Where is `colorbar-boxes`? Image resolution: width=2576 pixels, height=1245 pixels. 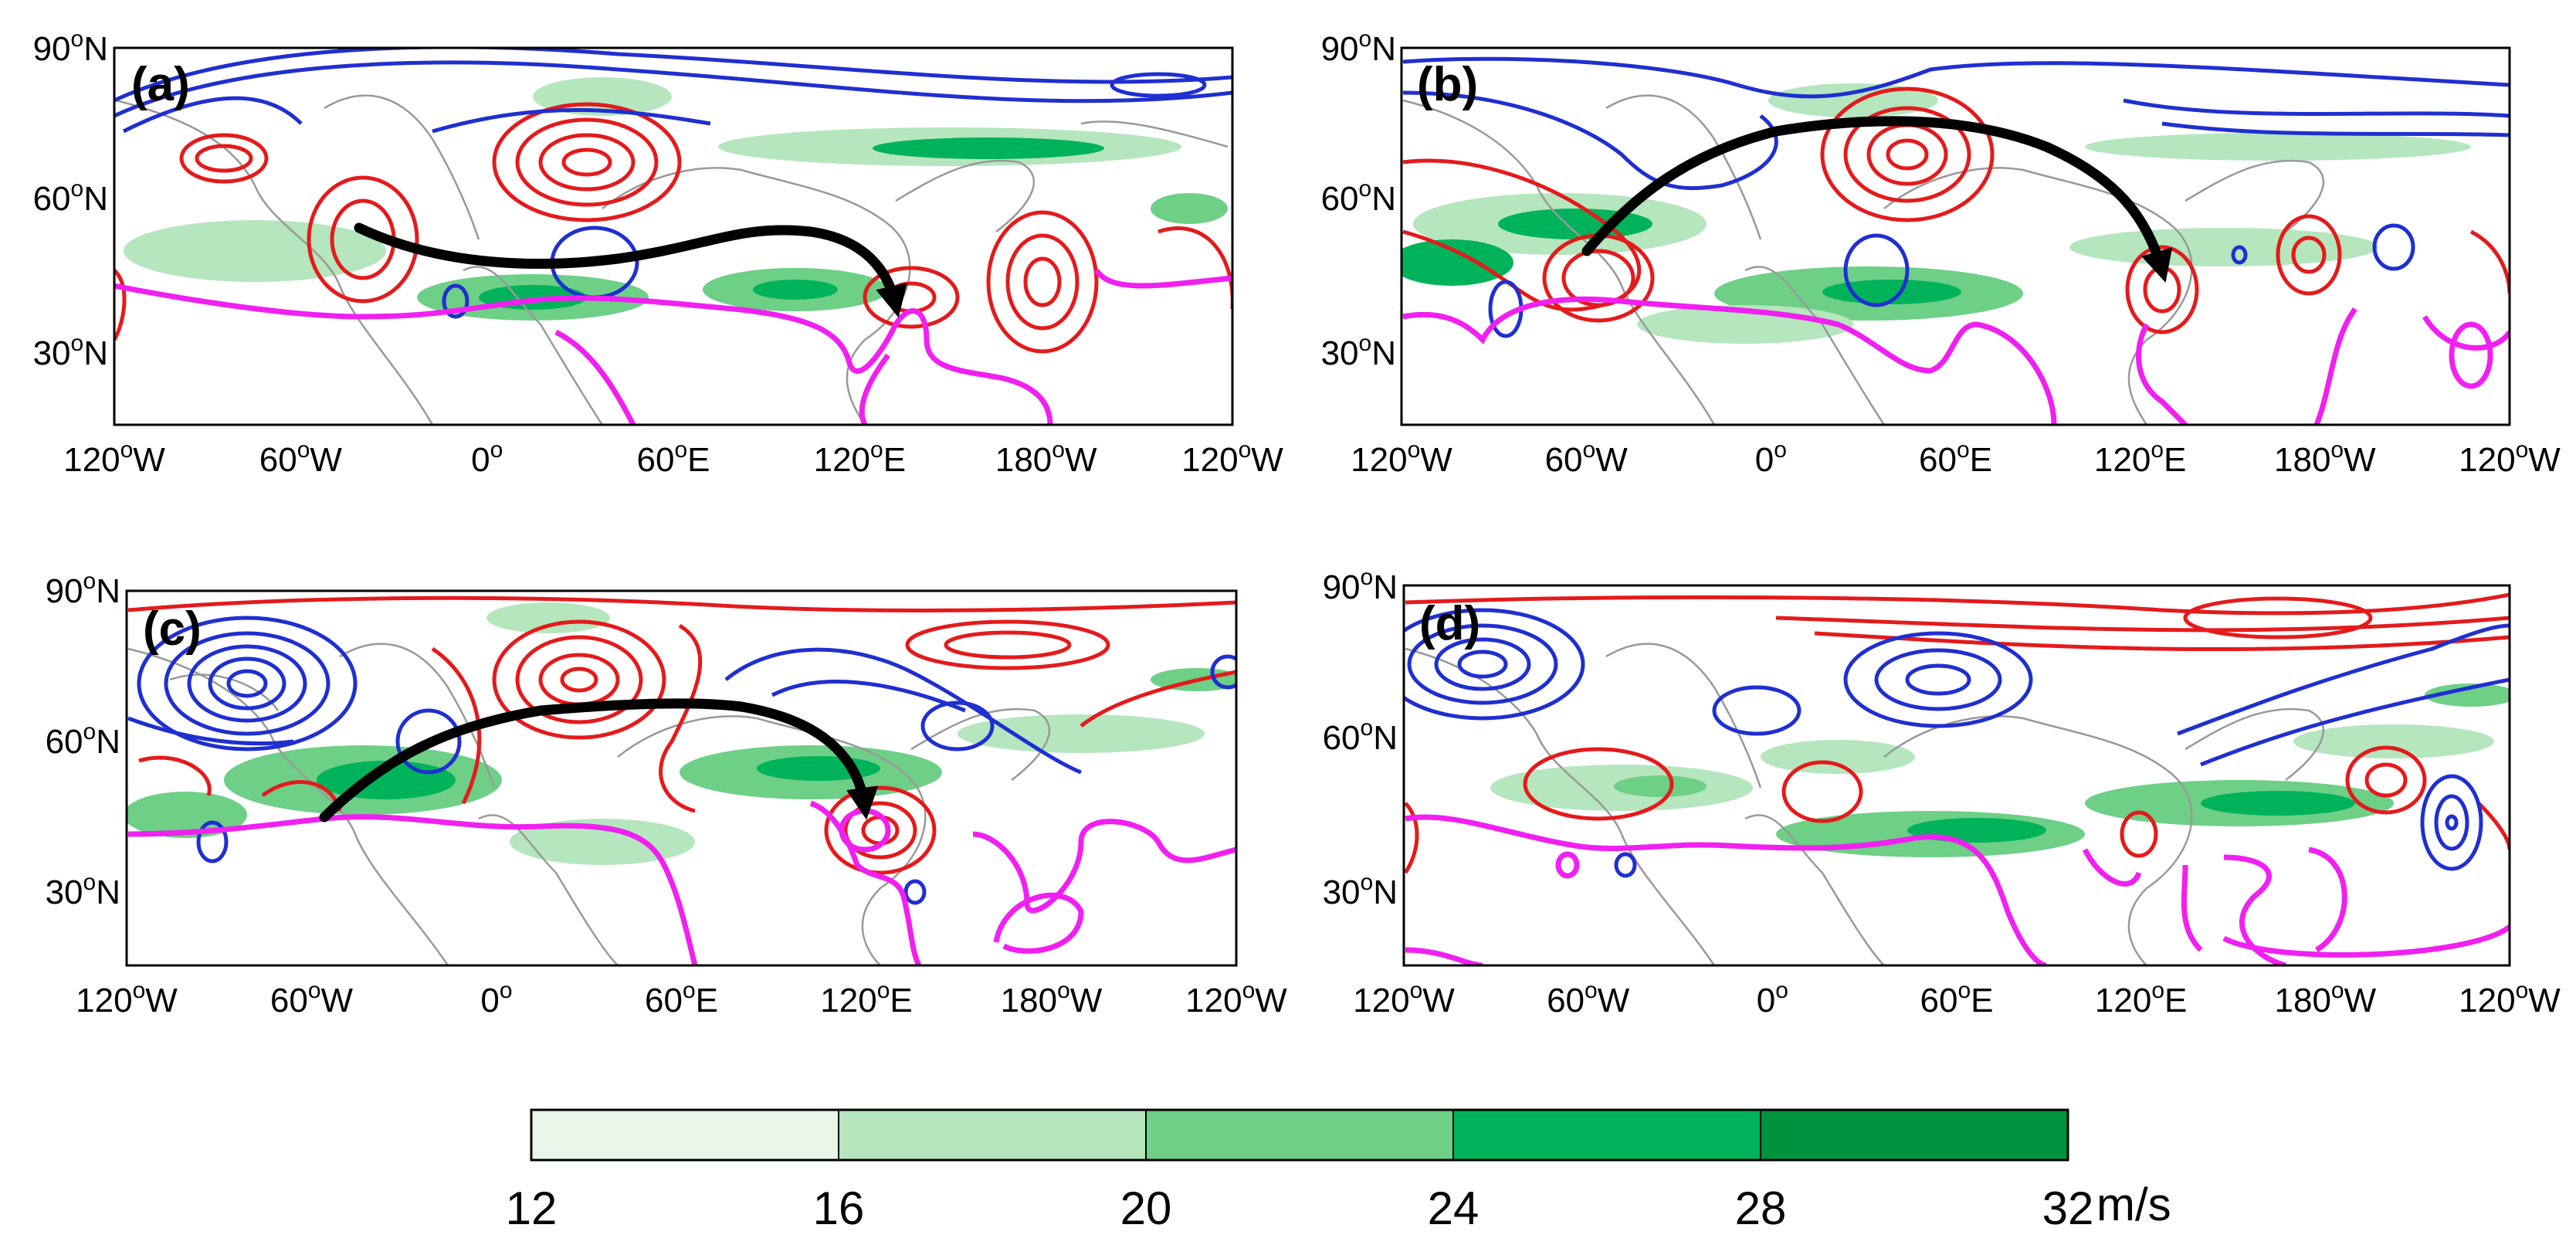
colorbar-boxes is located at coordinates (1299, 1135).